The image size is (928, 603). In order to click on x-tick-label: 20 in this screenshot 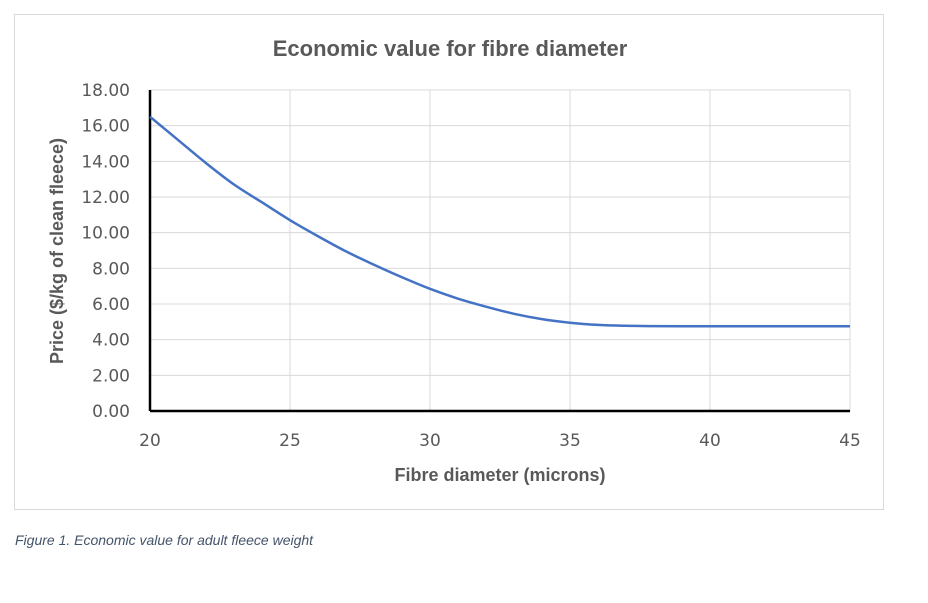, I will do `click(150, 441)`.